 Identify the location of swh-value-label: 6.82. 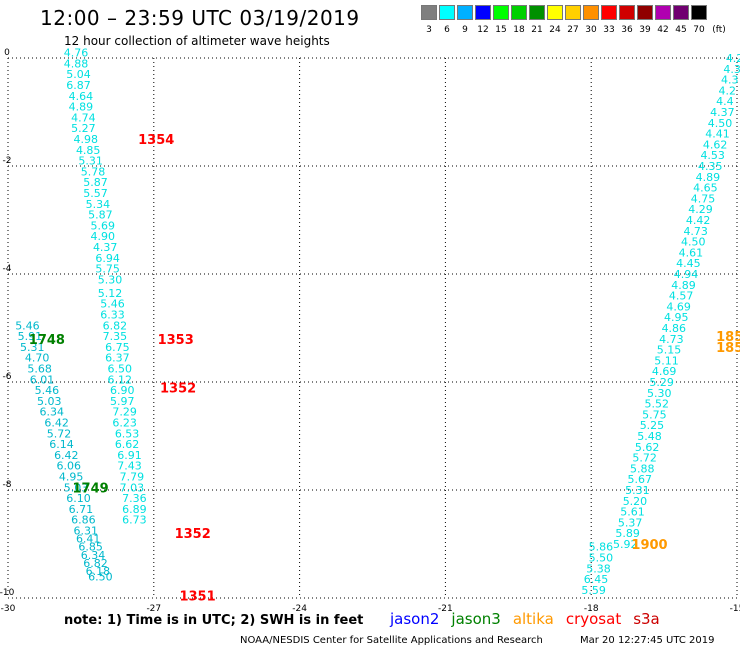
(95, 563).